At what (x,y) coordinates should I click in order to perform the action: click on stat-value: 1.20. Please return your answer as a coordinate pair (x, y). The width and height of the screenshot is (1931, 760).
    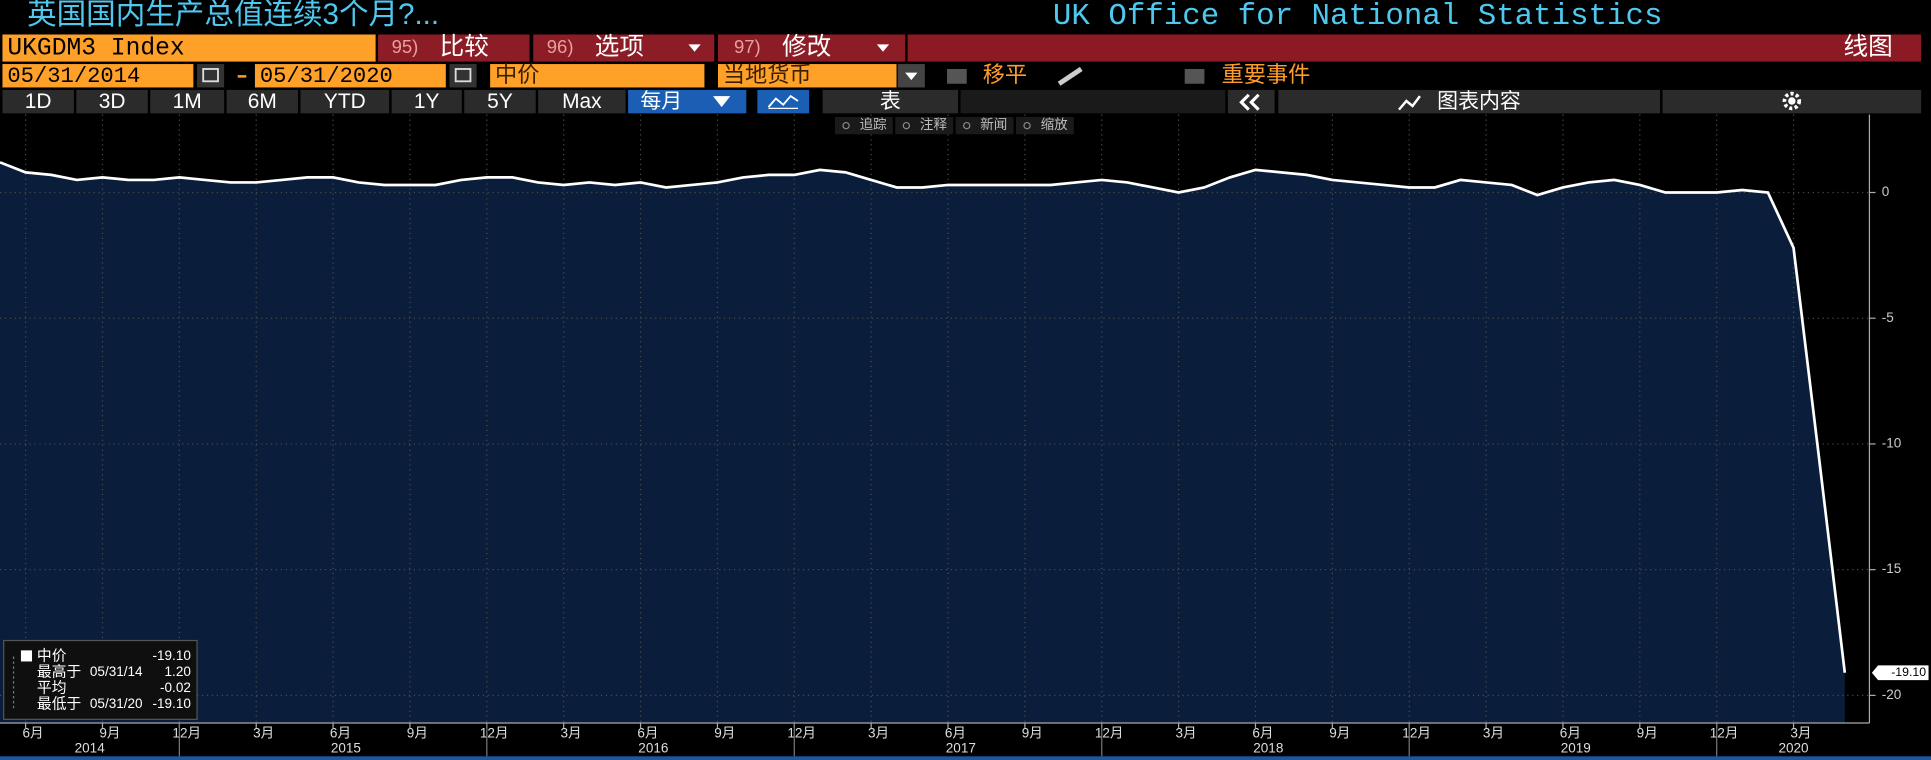
    Looking at the image, I should click on (178, 671).